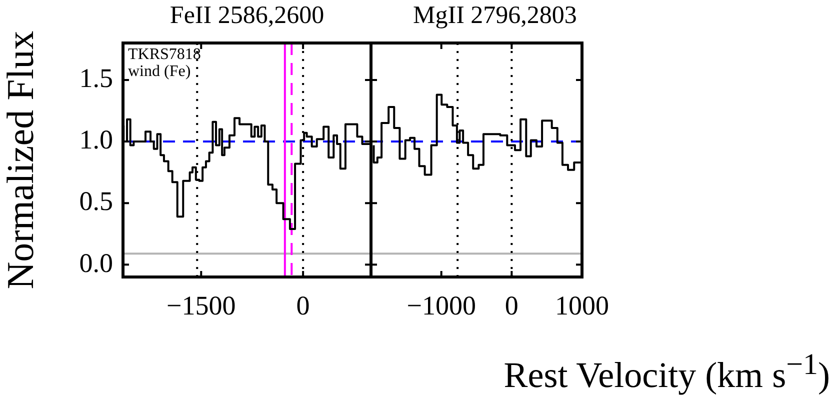 The height and width of the screenshot is (404, 836). I want to click on y-tick-label: 0.5, so click(96, 201).